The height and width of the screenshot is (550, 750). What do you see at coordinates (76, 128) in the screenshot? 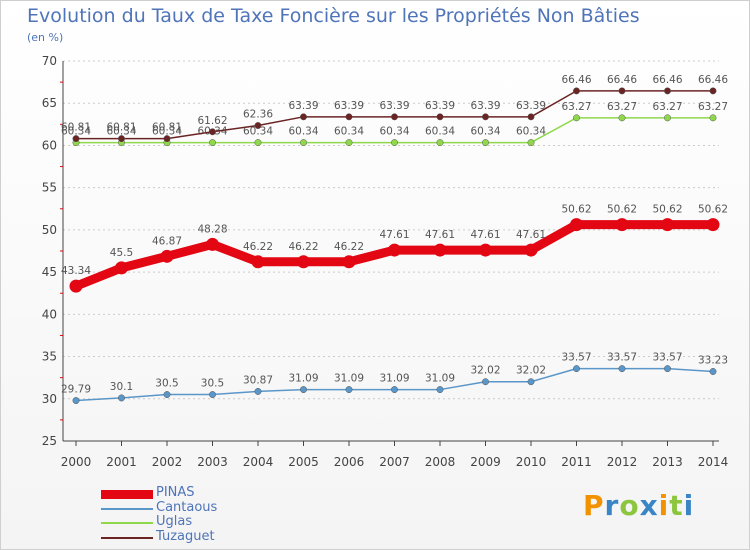
I see `data-label: 60.81` at bounding box center [76, 128].